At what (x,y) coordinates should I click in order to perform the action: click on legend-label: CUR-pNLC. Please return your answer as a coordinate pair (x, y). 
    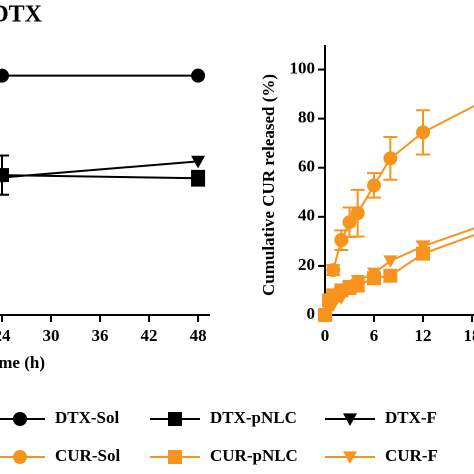
    Looking at the image, I should click on (254, 455).